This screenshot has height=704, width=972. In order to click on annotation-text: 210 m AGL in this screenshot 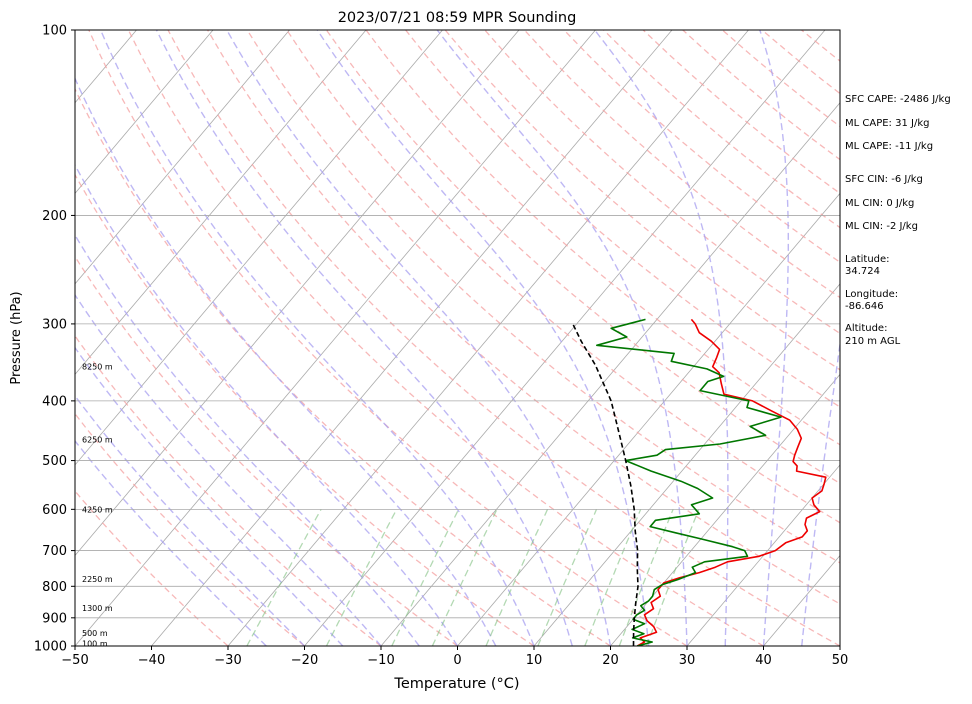, I will do `click(873, 341)`.